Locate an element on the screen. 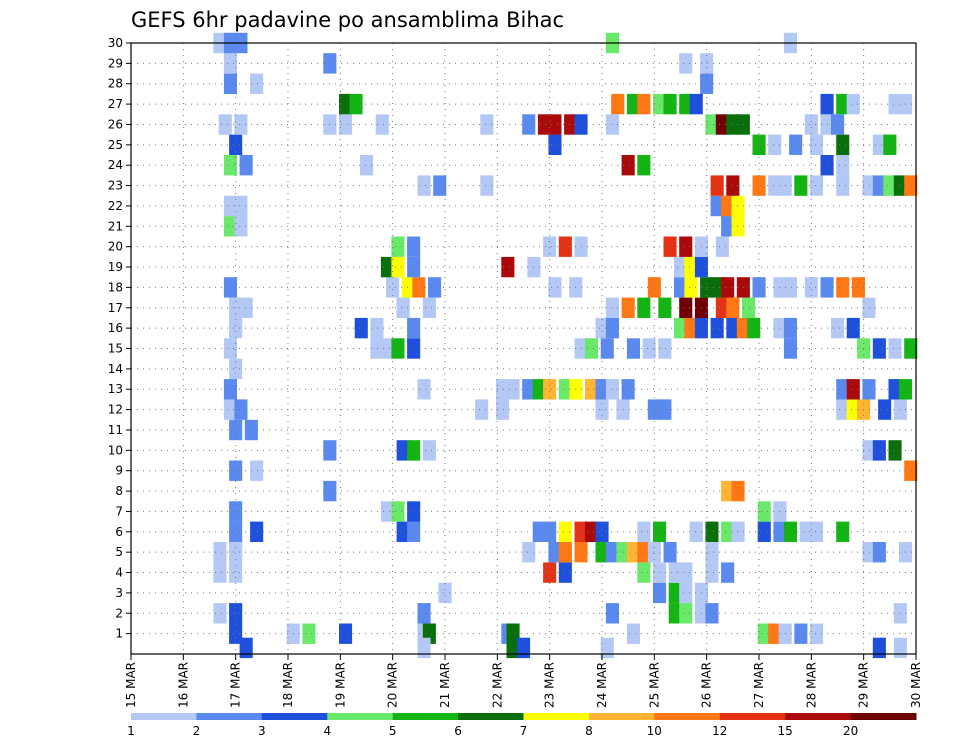 This screenshot has height=742, width=960. y-tick-label: 24 is located at coordinates (115, 165).